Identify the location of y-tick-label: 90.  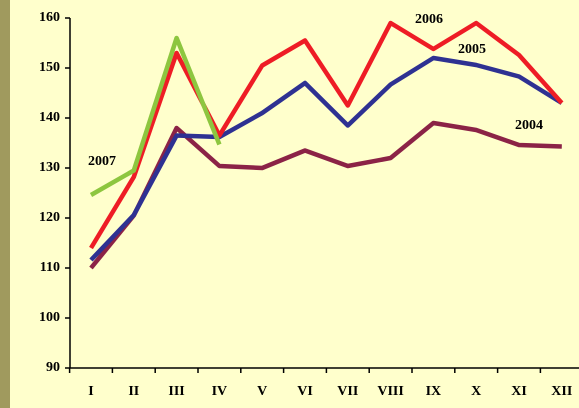
(53, 367).